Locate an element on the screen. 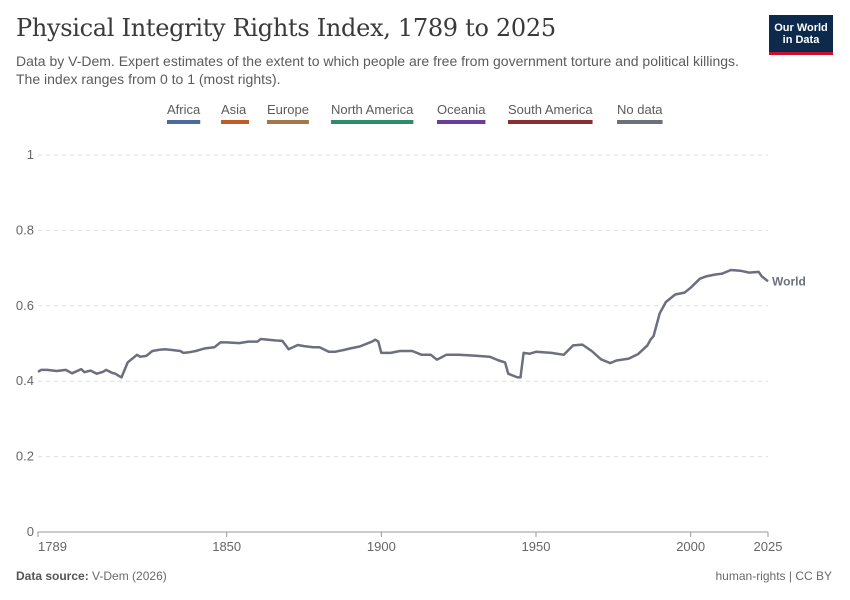 This screenshot has width=850, height=600. legend-label: Asia is located at coordinates (234, 109).